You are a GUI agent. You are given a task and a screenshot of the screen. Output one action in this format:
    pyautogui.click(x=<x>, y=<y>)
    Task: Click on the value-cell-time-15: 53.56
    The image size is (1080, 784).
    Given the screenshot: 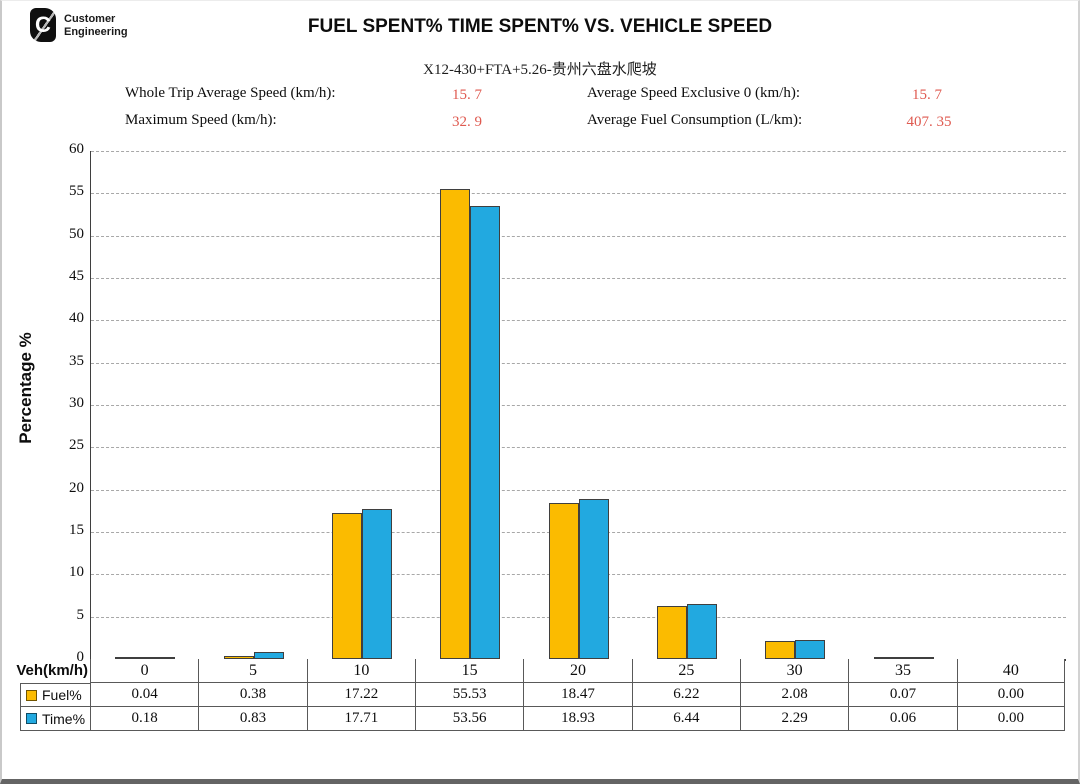 What is the action you would take?
    pyautogui.click(x=469, y=719)
    